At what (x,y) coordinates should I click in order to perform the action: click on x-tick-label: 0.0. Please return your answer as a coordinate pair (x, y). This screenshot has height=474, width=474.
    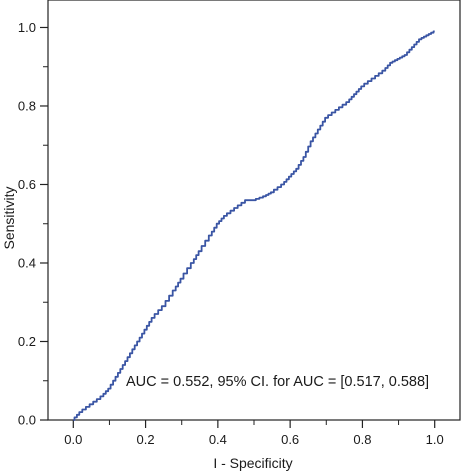
    Looking at the image, I should click on (73, 439).